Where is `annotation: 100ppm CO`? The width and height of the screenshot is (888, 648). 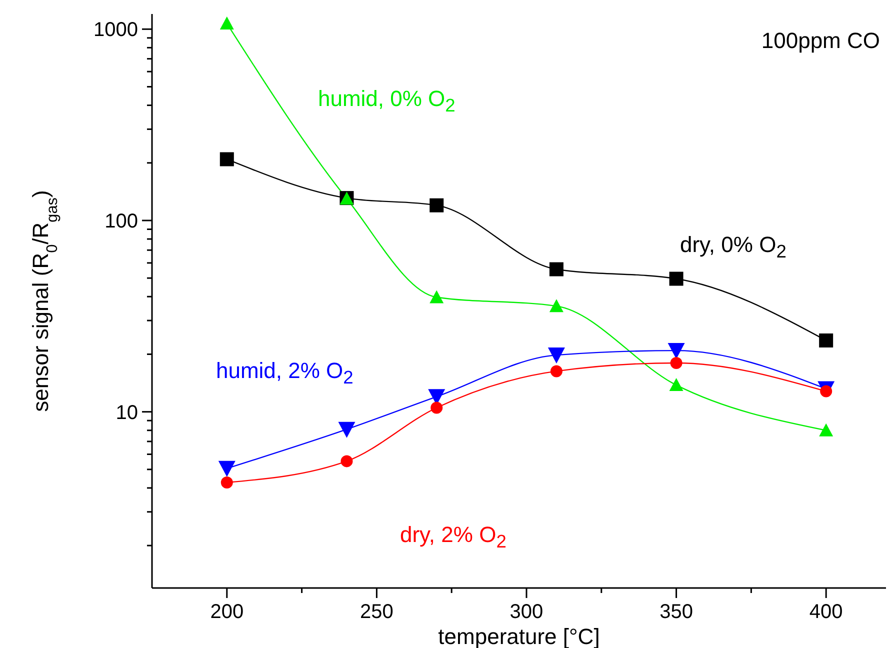
annotation: 100ppm CO is located at coordinates (820, 41).